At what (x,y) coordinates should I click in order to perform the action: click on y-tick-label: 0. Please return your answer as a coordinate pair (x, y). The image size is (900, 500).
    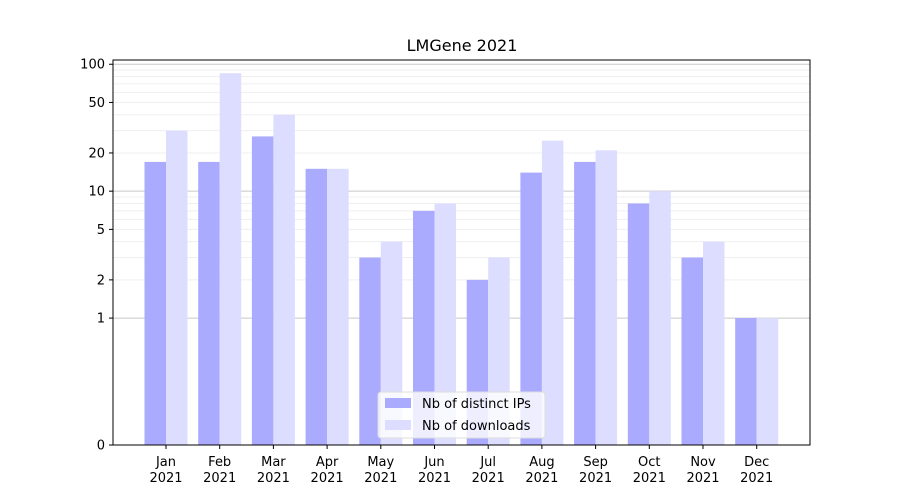
    Looking at the image, I should click on (101, 446).